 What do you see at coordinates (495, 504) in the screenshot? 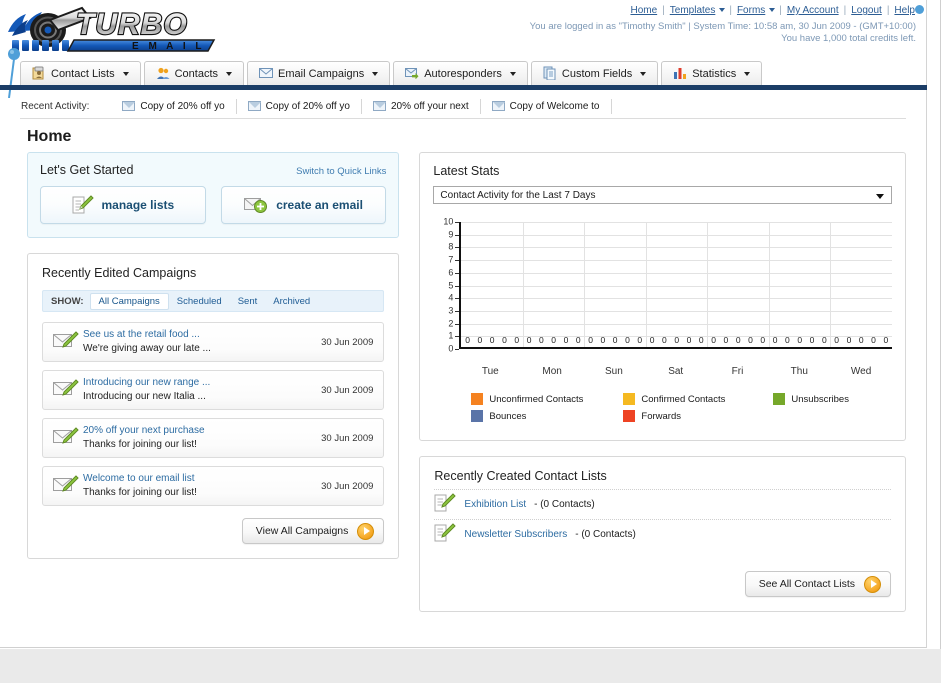
I see `contact-list-name: Exhibition List` at bounding box center [495, 504].